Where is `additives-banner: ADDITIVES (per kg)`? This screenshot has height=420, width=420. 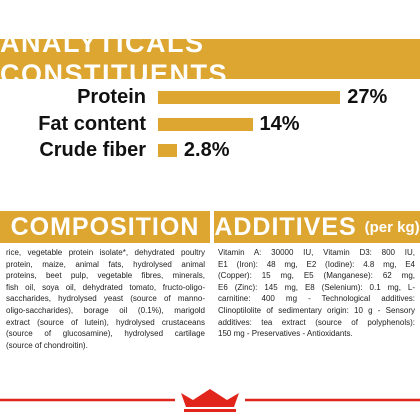 additives-banner: ADDITIVES (per kg) is located at coordinates (317, 227).